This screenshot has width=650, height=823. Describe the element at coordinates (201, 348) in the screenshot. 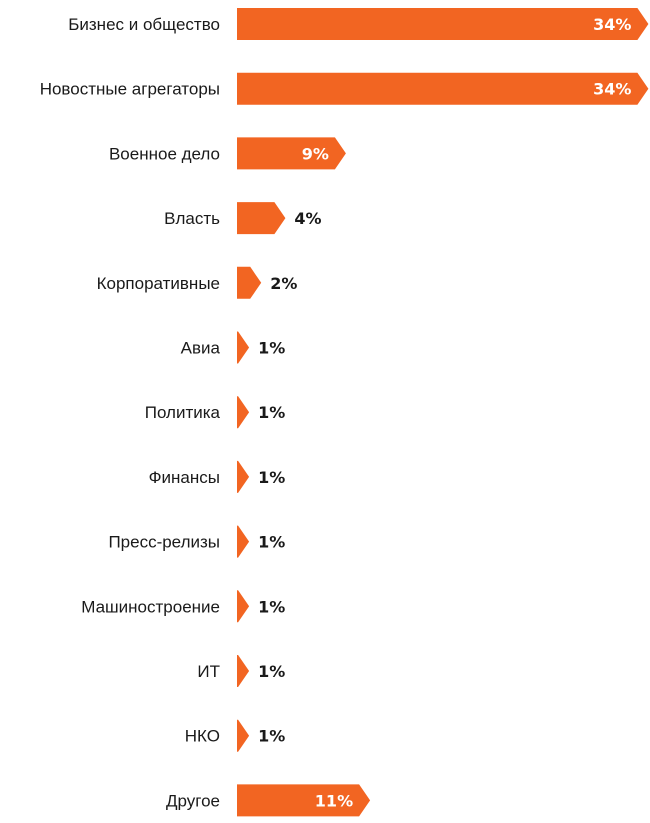

I see `category-label: Авиа` at that location.